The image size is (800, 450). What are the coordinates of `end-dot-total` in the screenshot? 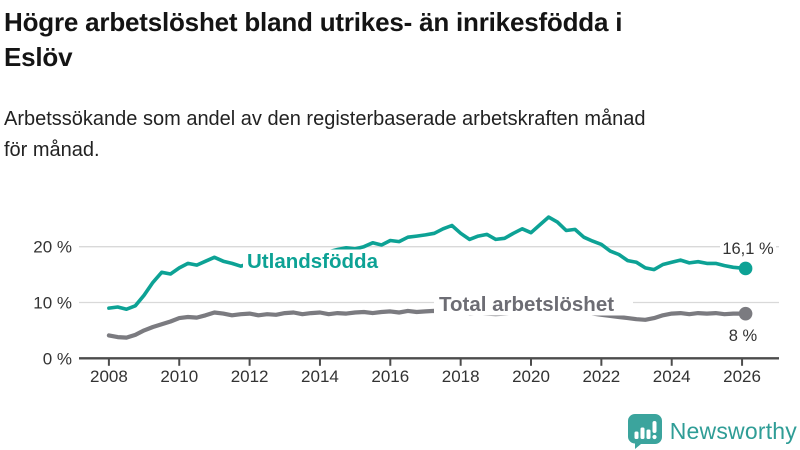 It's located at (745, 313).